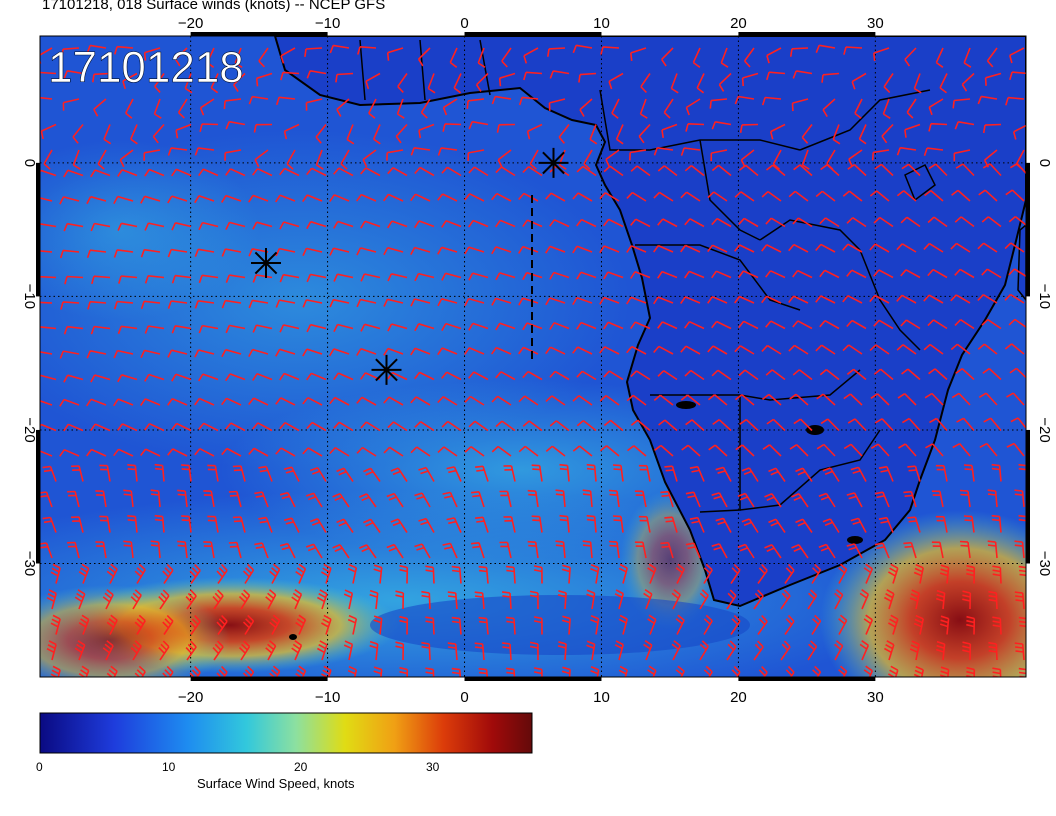  Describe the element at coordinates (190, 23) in the screenshot. I see `lon-tick-label-top: −20` at that location.